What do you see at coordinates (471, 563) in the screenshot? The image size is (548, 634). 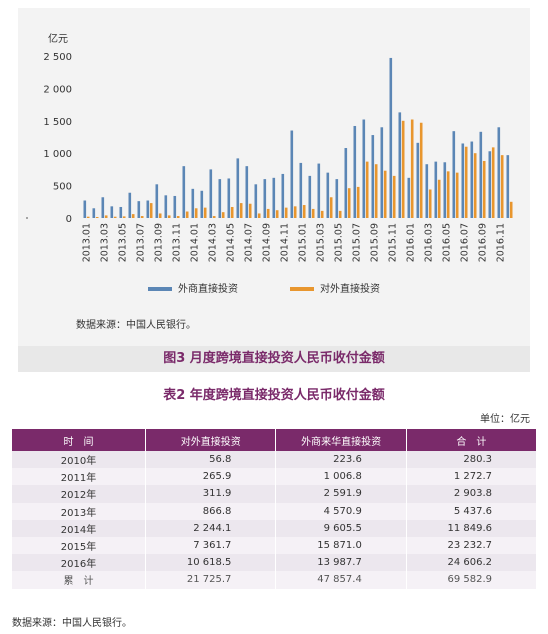 I see `row-total: 24 606.2` at bounding box center [471, 563].